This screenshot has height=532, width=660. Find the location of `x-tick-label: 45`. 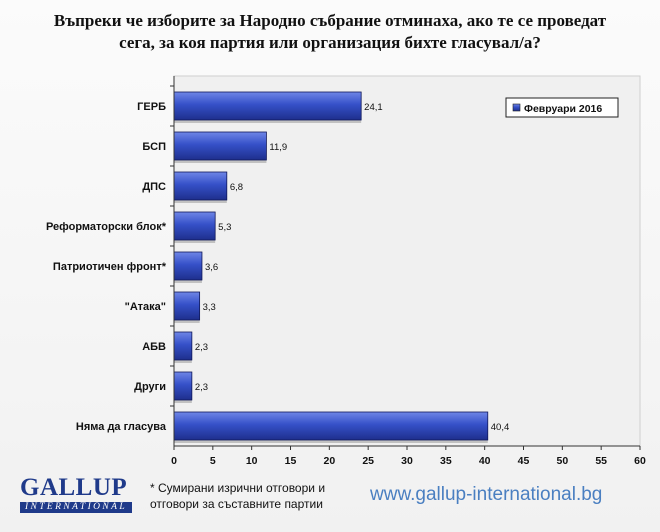

x-tick-label: 45 is located at coordinates (524, 461).